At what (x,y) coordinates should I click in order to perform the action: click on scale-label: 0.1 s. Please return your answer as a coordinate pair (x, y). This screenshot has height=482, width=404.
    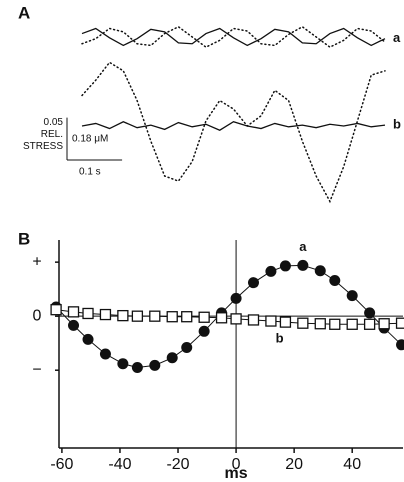
    Looking at the image, I should click on (90, 172).